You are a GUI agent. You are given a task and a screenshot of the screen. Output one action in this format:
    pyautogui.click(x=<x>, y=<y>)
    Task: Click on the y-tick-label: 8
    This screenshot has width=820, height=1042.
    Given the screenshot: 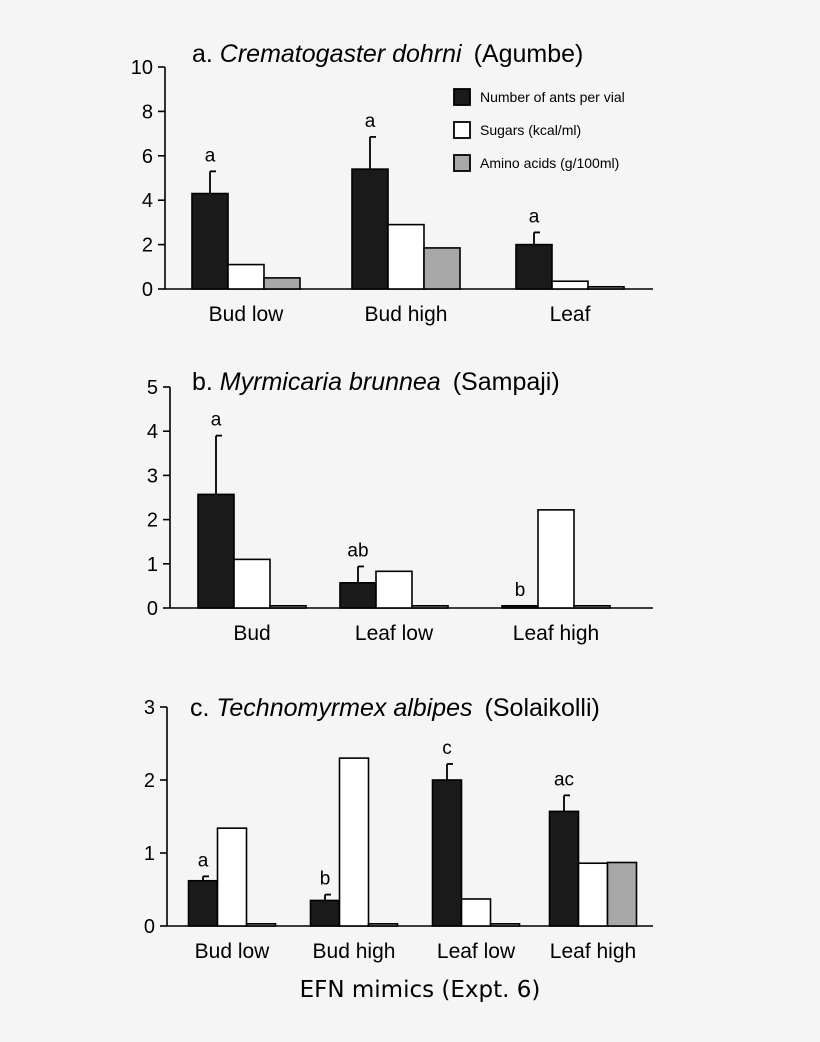 What is the action you would take?
    pyautogui.click(x=147, y=112)
    